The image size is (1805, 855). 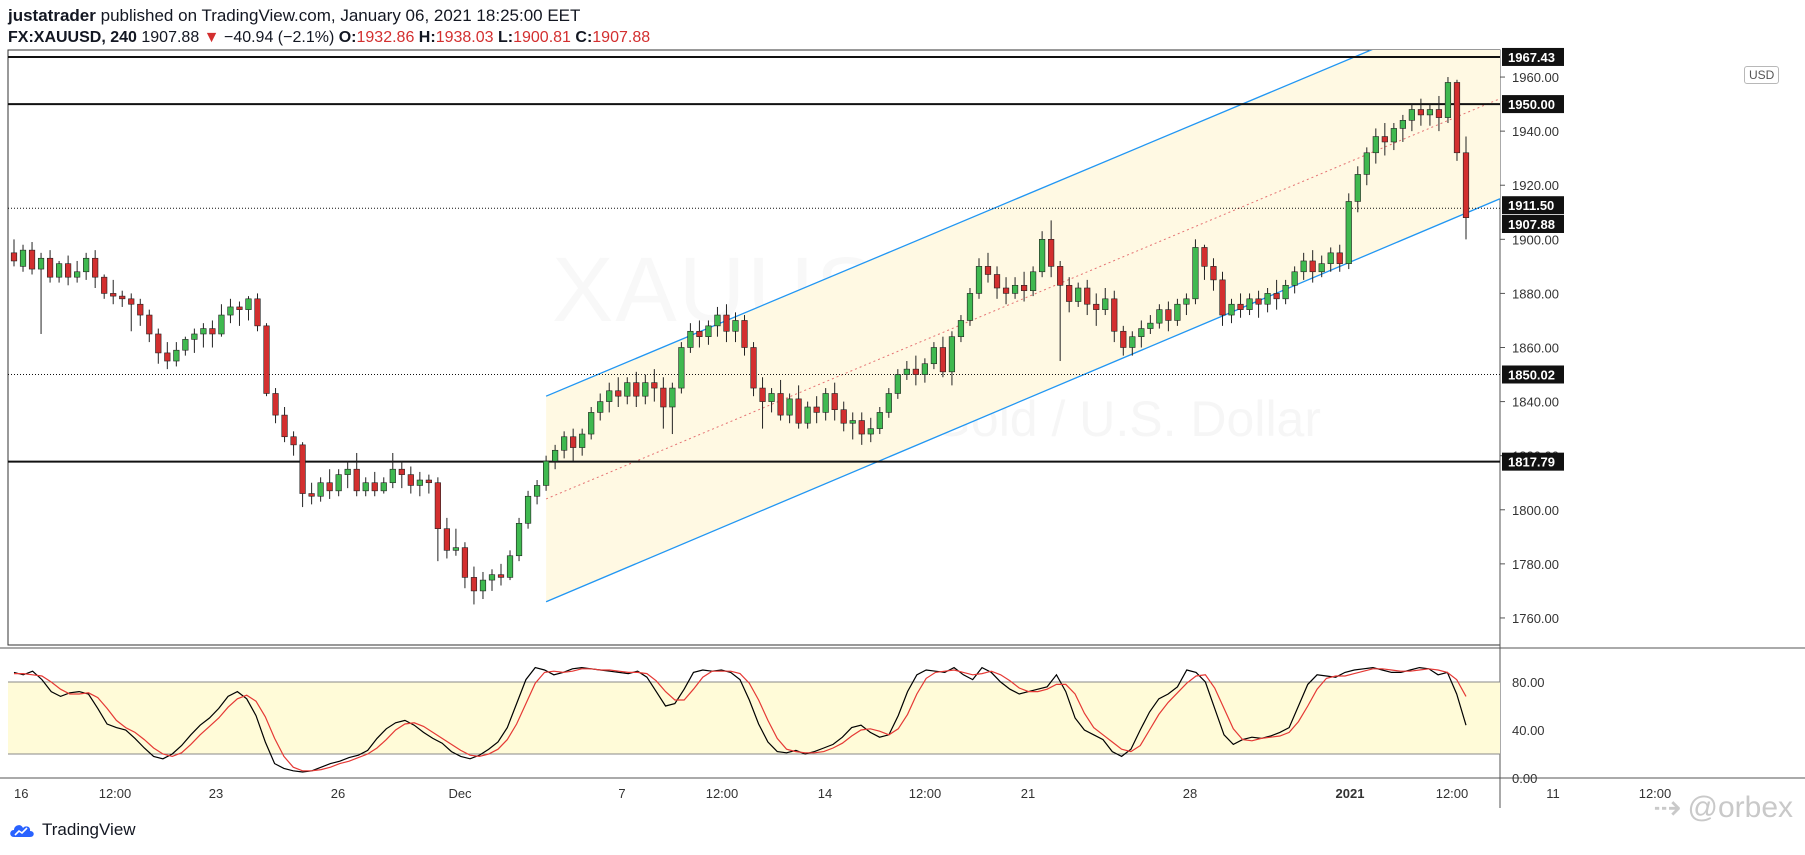 What do you see at coordinates (1190, 793) in the screenshot?
I see `time-tick-label: 28` at bounding box center [1190, 793].